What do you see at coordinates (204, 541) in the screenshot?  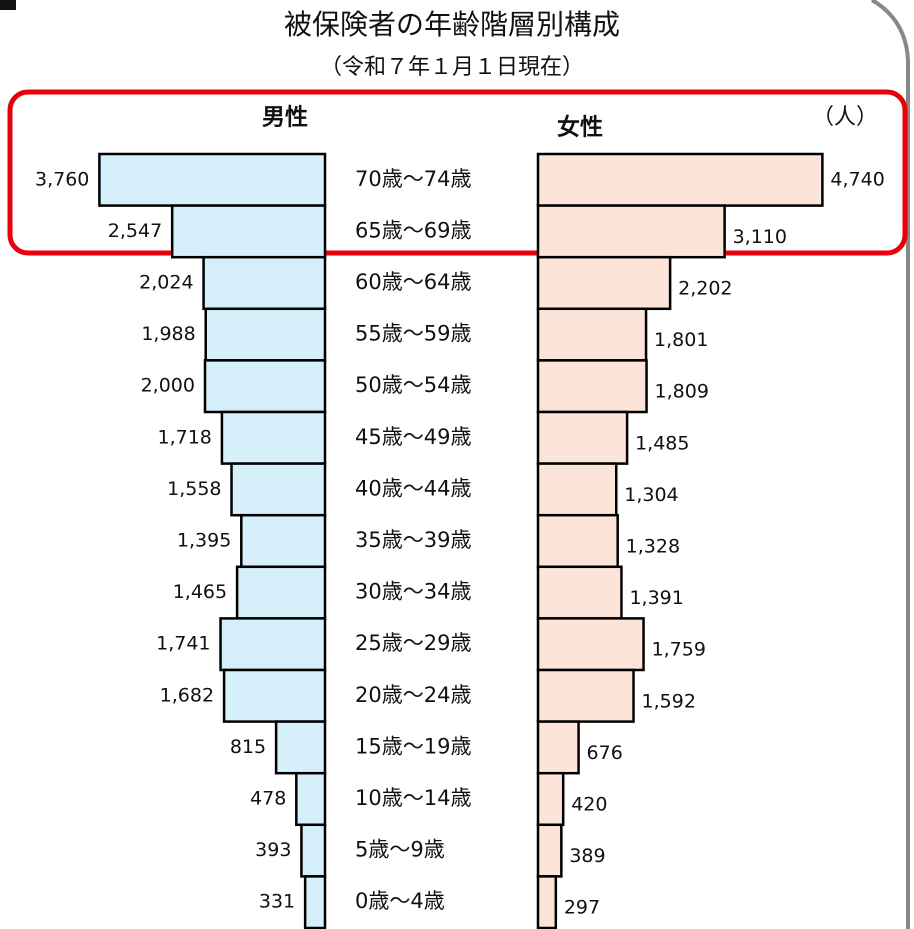 I see `value-label: 1,395` at bounding box center [204, 541].